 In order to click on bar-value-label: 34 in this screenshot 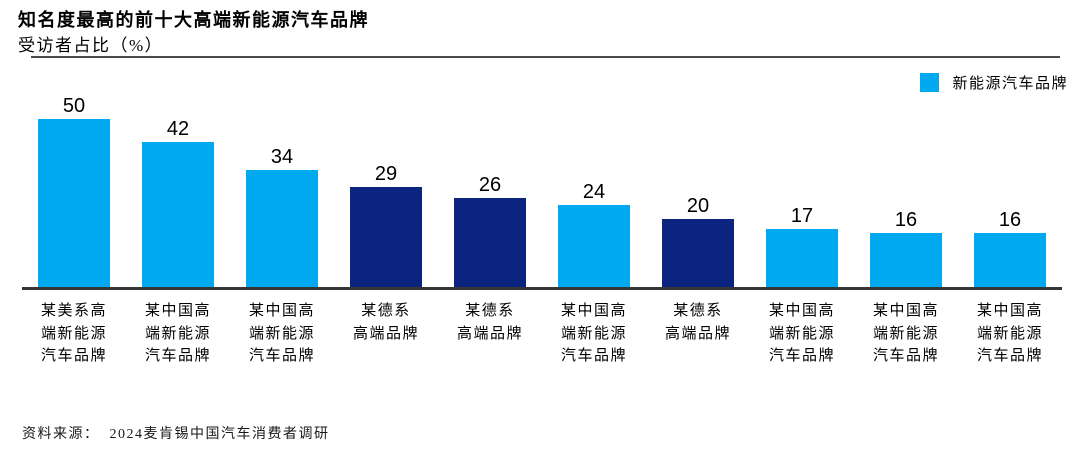, I will do `click(282, 157)`.